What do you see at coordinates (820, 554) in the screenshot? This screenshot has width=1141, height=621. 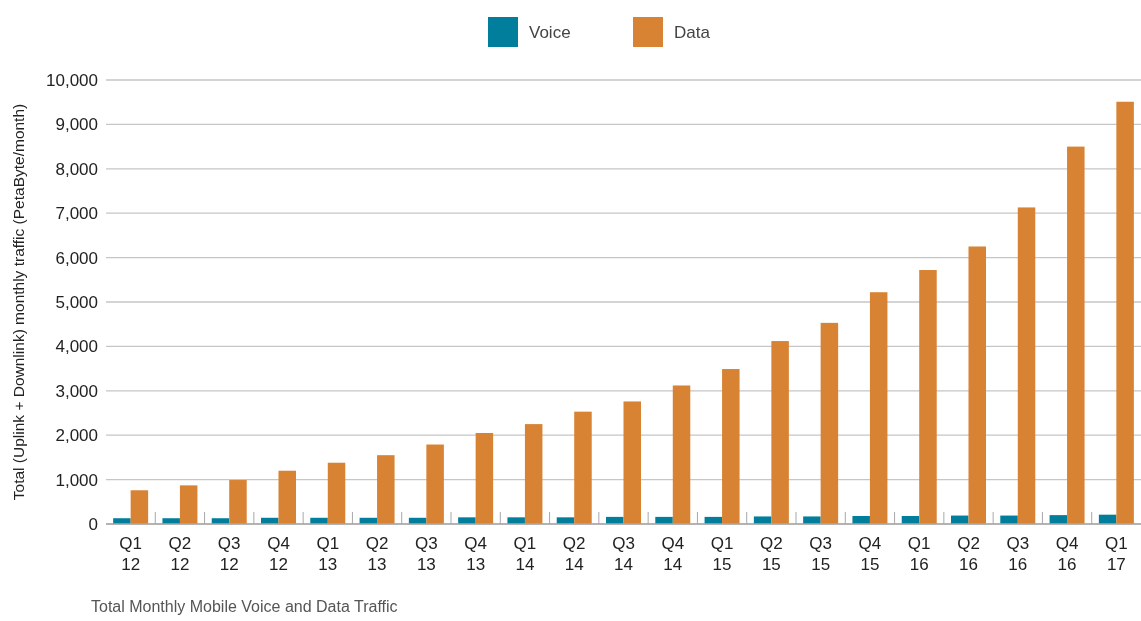 I see `x-tick-label: Q3 15` at bounding box center [820, 554].